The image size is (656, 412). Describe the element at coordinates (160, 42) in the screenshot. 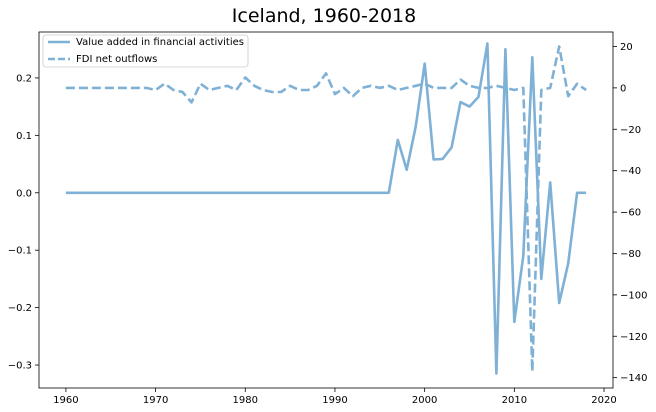

I see `legend-label-value-added: Value added in financial activities` at that location.